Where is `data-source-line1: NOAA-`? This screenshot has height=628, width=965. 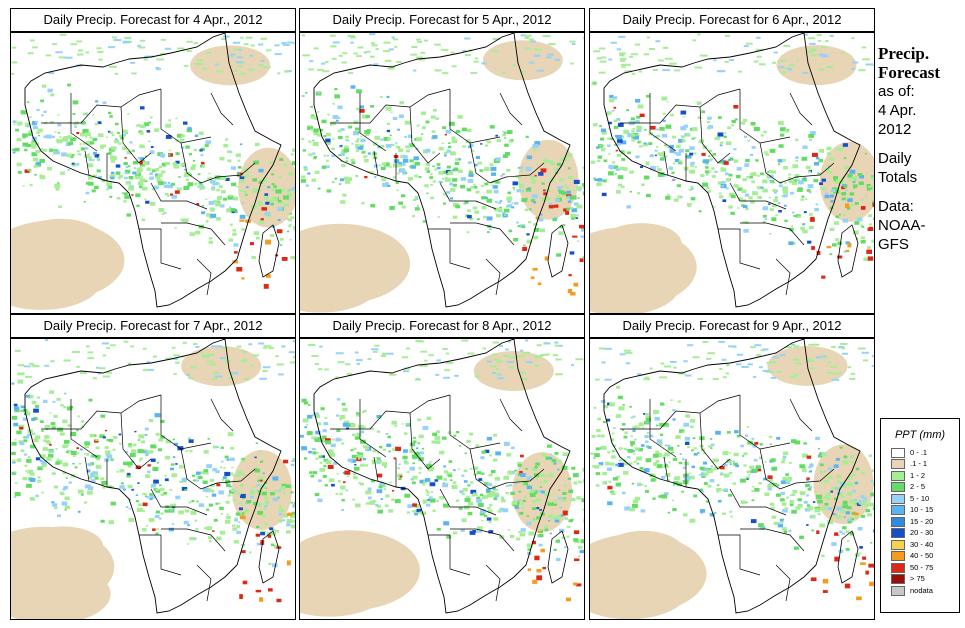 data-source-line1: NOAA- is located at coordinates (902, 225).